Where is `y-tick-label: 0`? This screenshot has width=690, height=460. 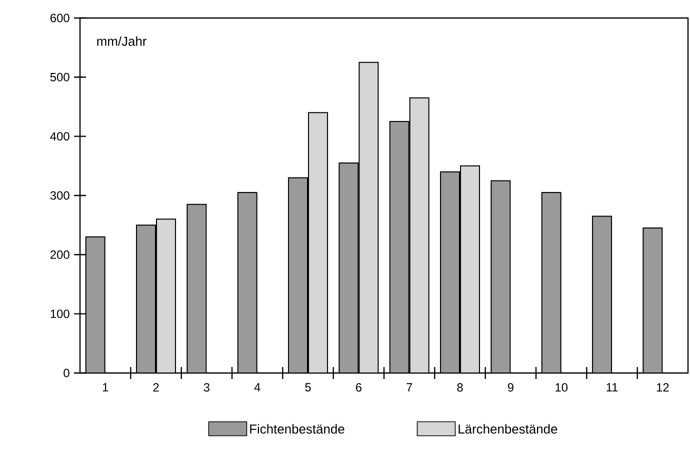
y-tick-label: 0 is located at coordinates (67, 373).